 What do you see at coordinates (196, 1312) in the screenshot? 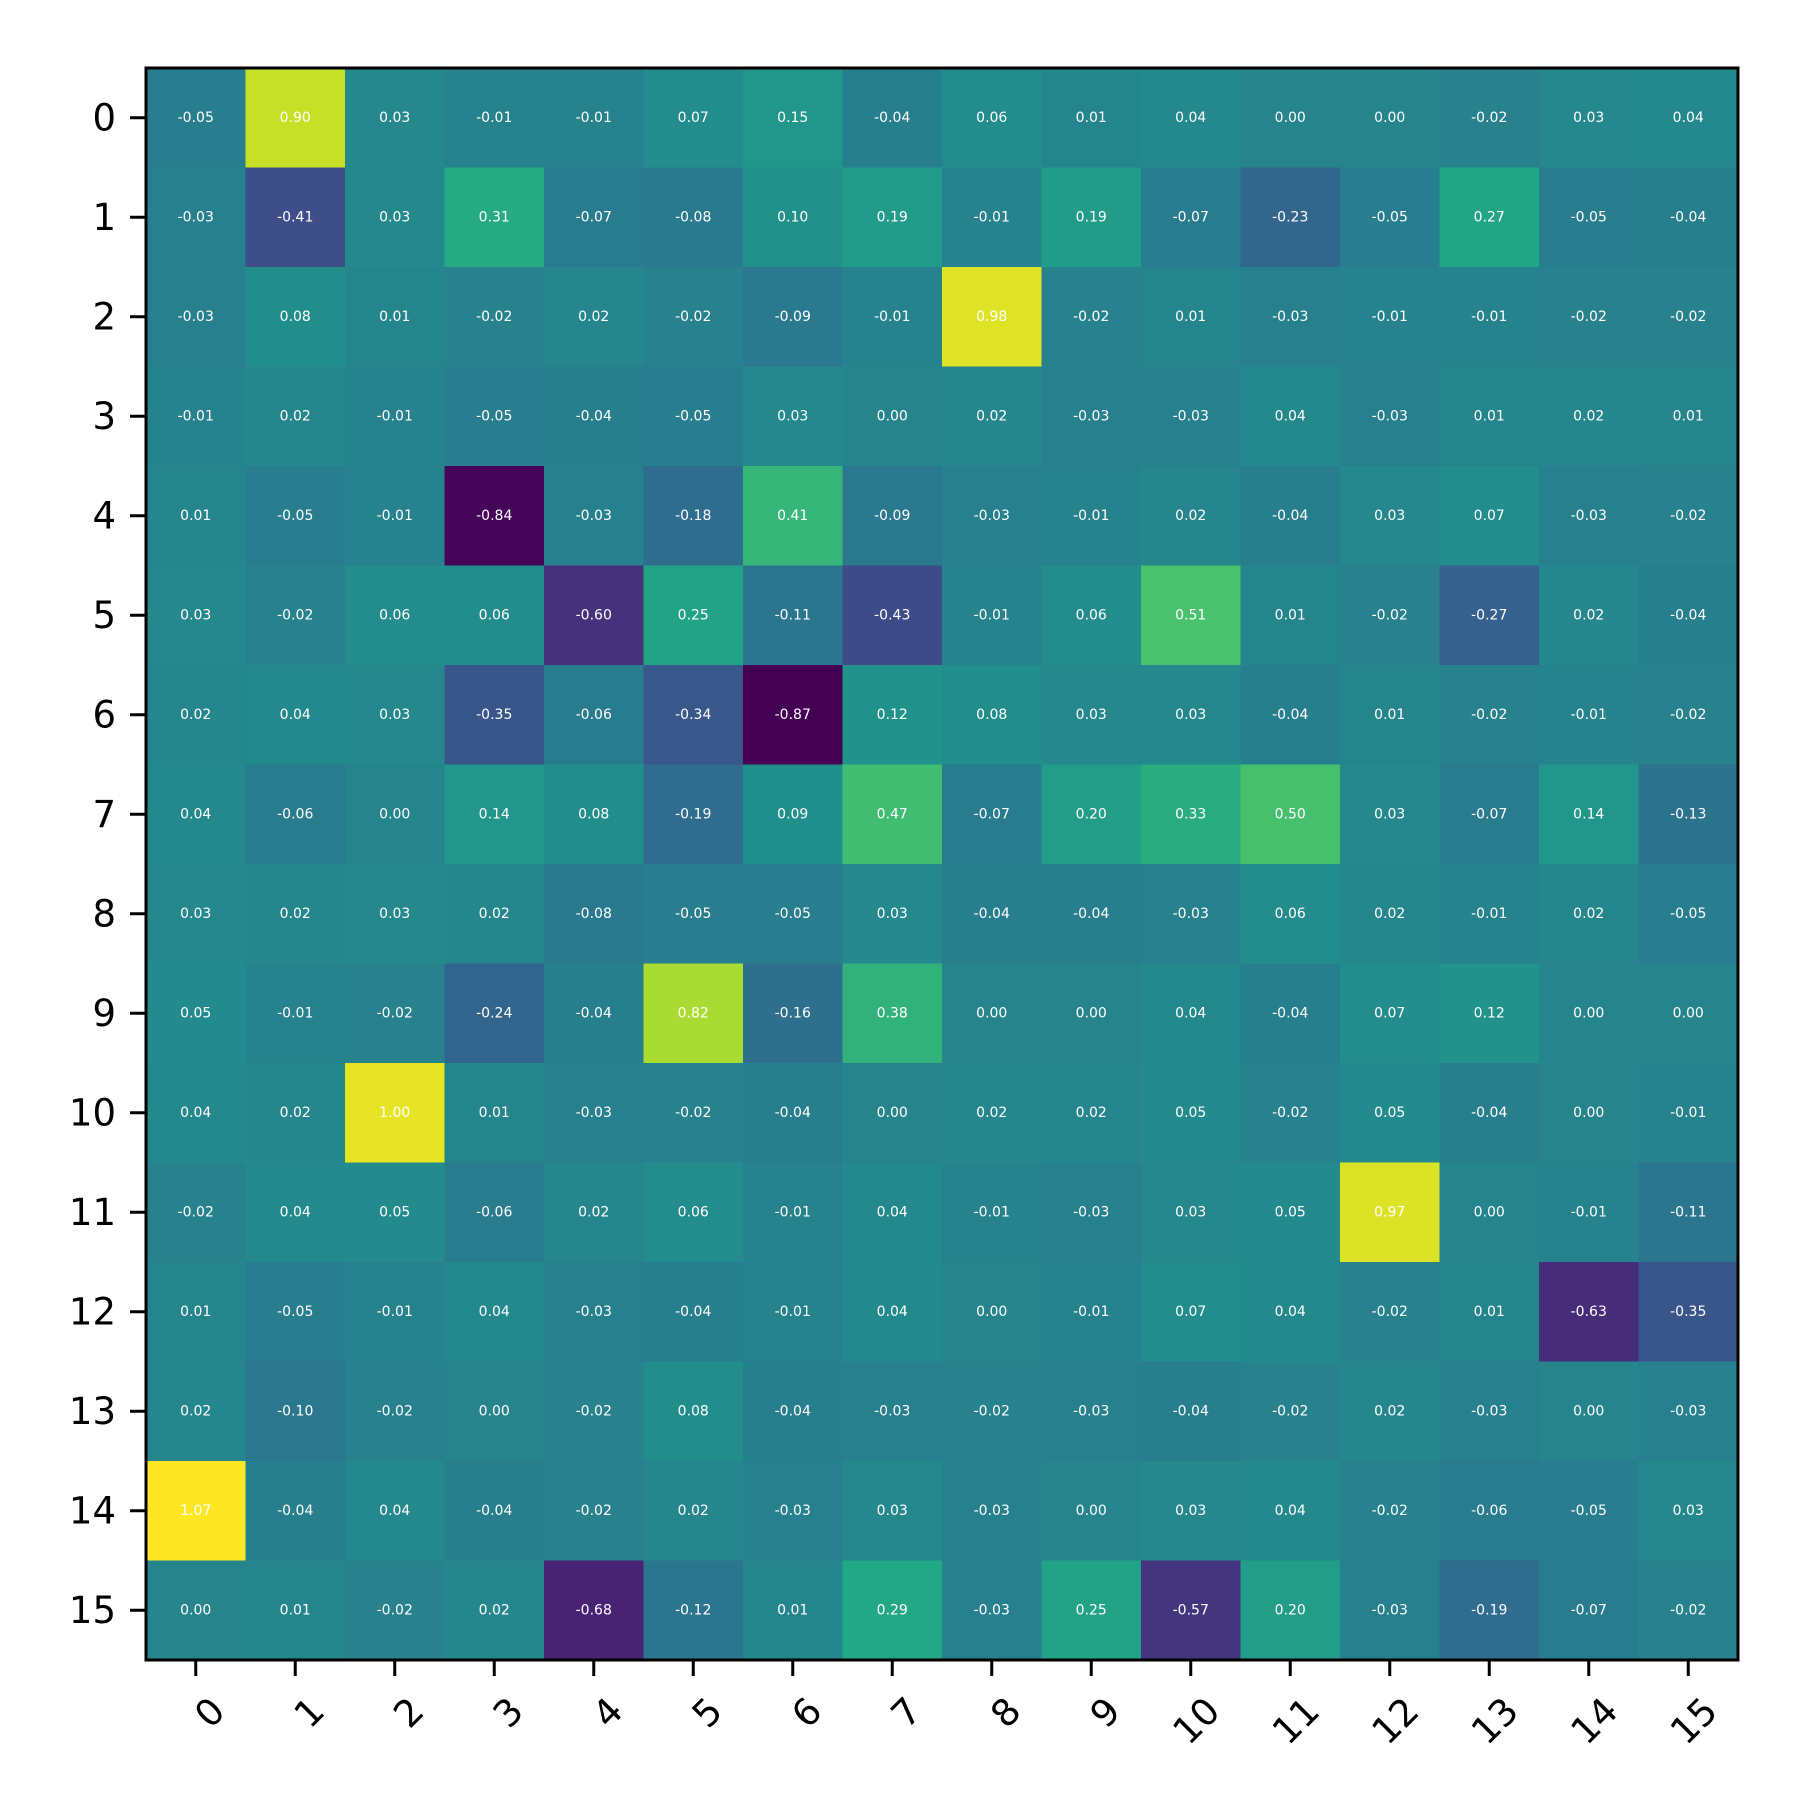
I see `heatmap-cell-r12-c0` at bounding box center [196, 1312].